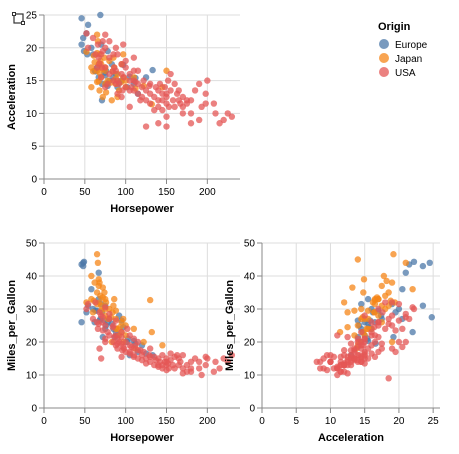  What do you see at coordinates (252, 409) in the screenshot?
I see `y-tick-label: 0` at bounding box center [252, 409].